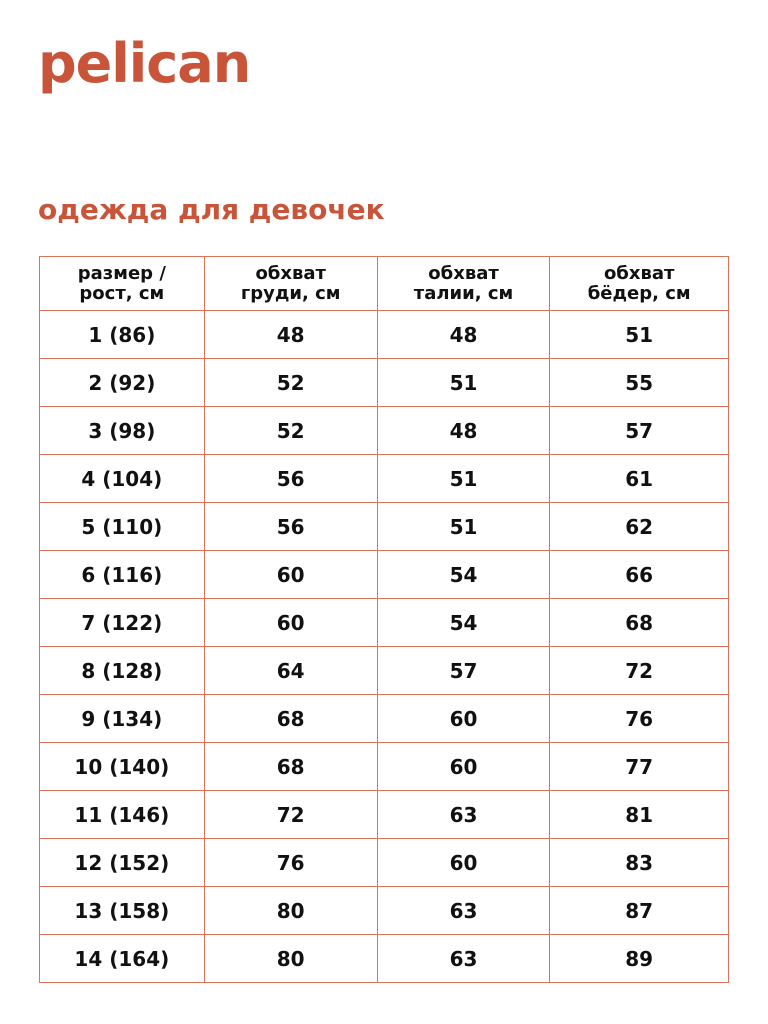  I want to click on table-cell: 89, so click(639, 958).